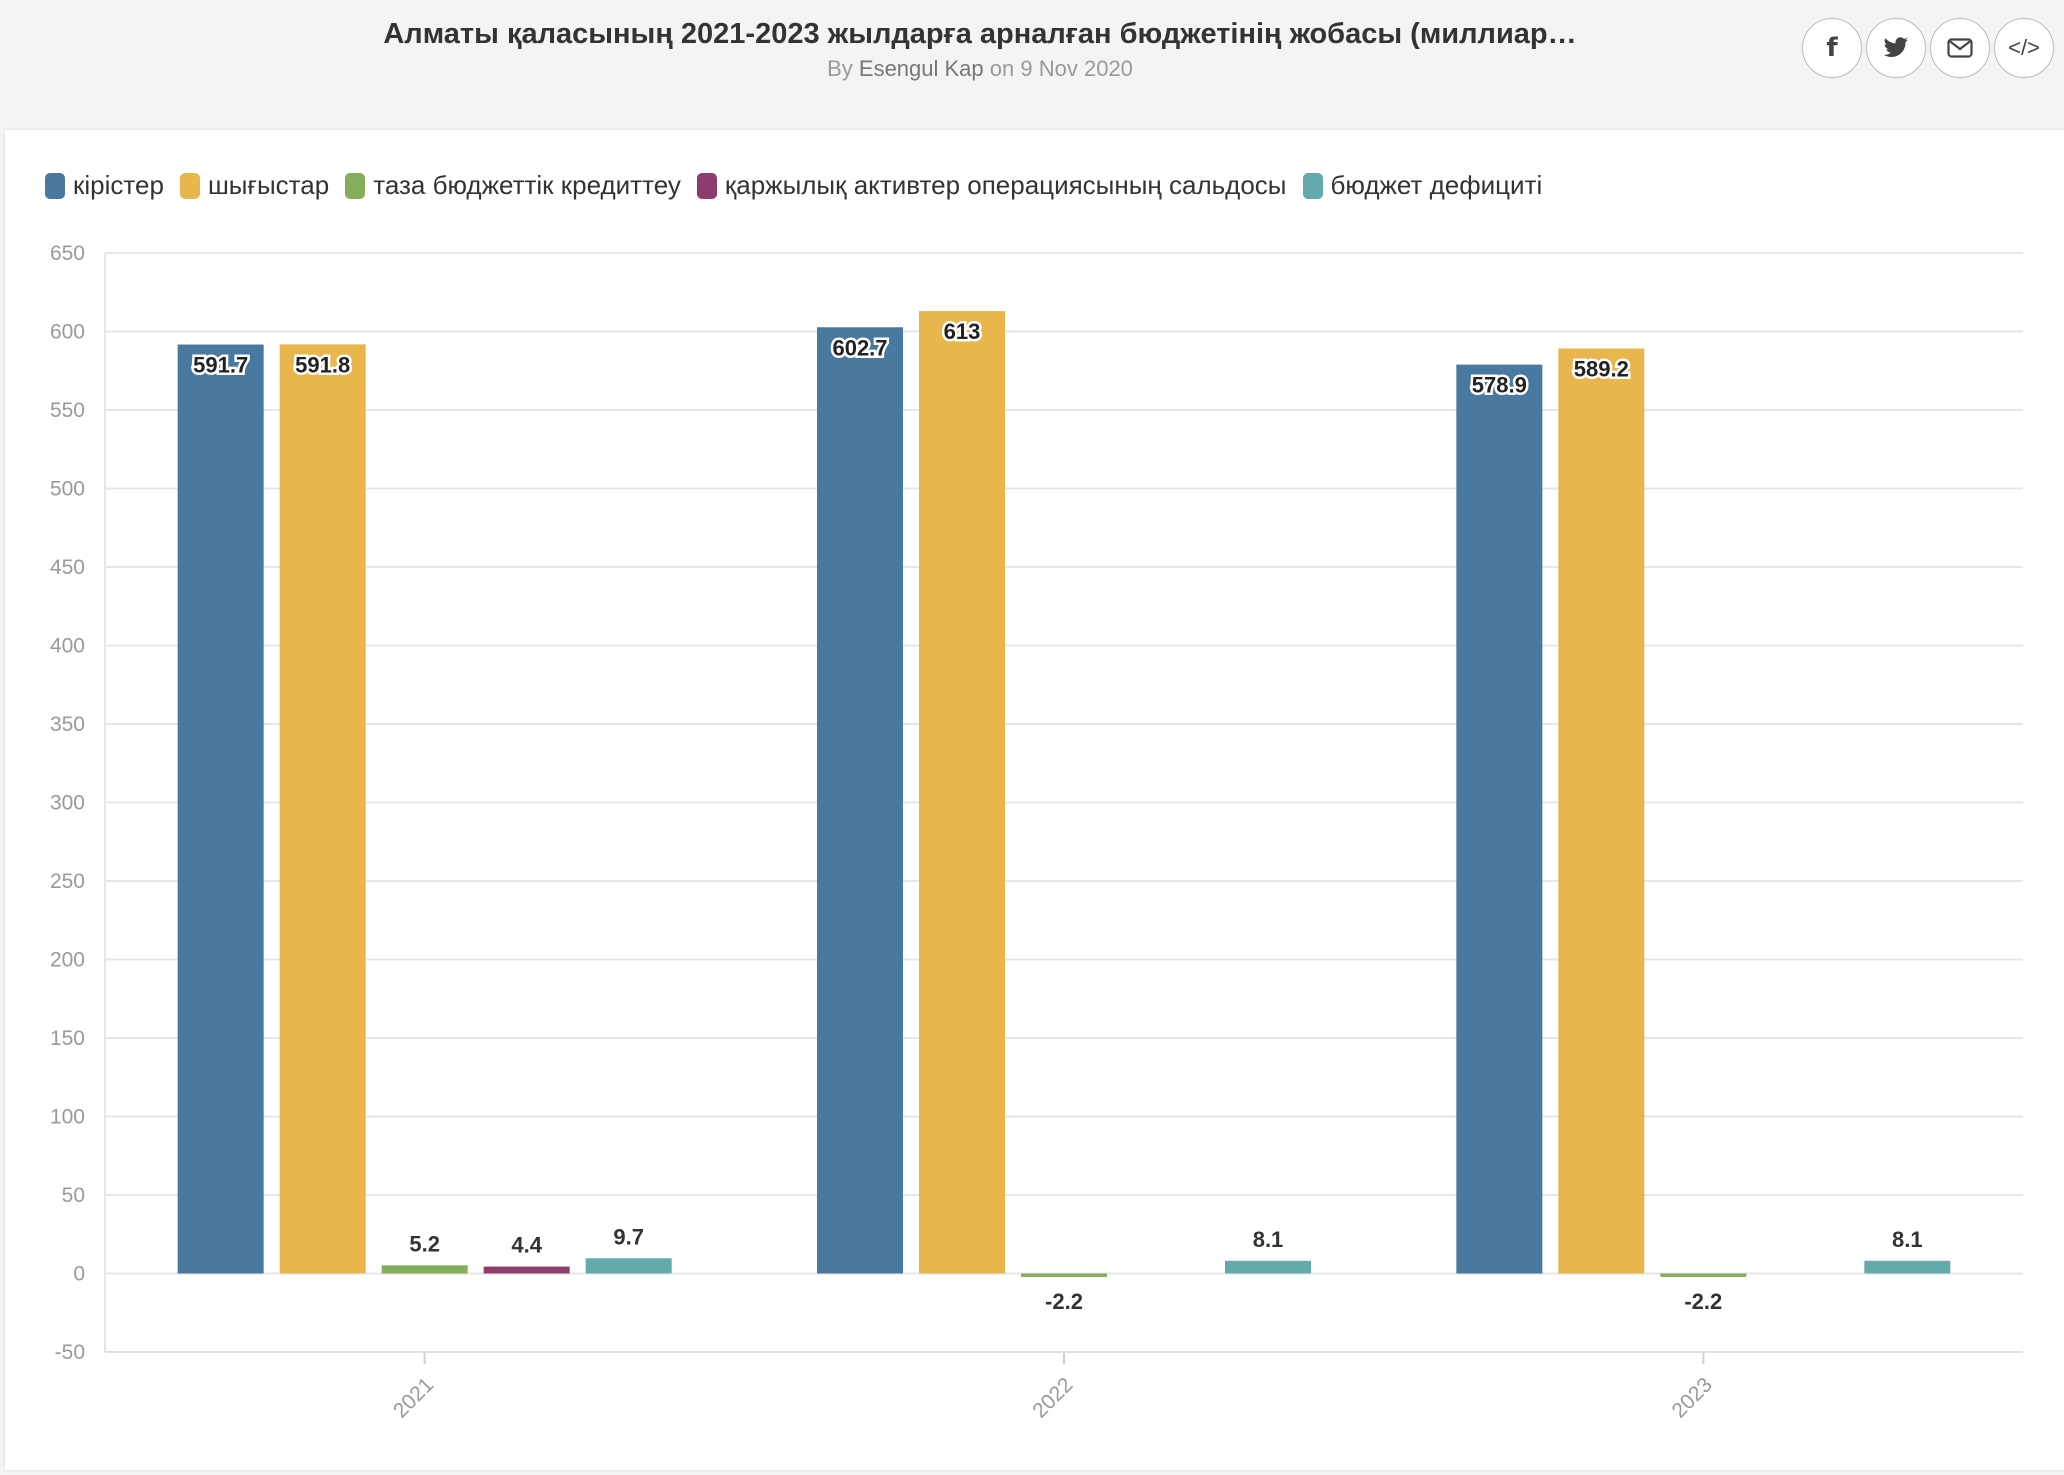  I want to click on share-email-button, so click(1960, 48).